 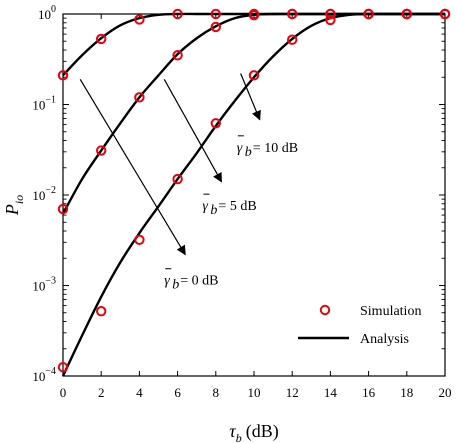 I want to click on legend-analysis-label: Analysis, so click(x=384, y=339).